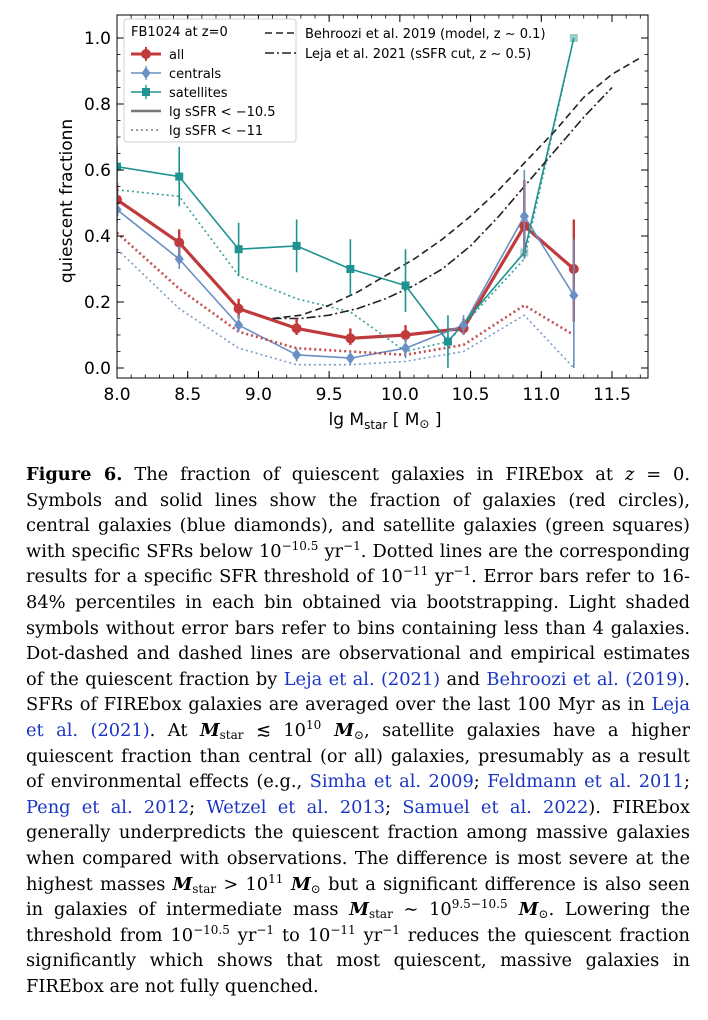  I want to click on x-tick-label: 11.5, so click(612, 395).